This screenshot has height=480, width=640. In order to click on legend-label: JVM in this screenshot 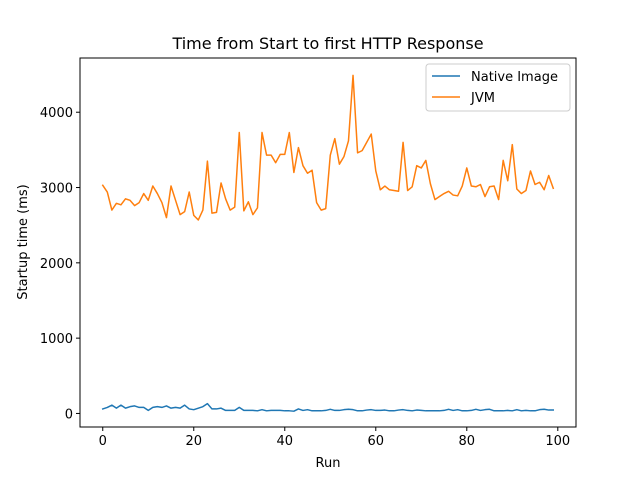, I will do `click(482, 98)`.